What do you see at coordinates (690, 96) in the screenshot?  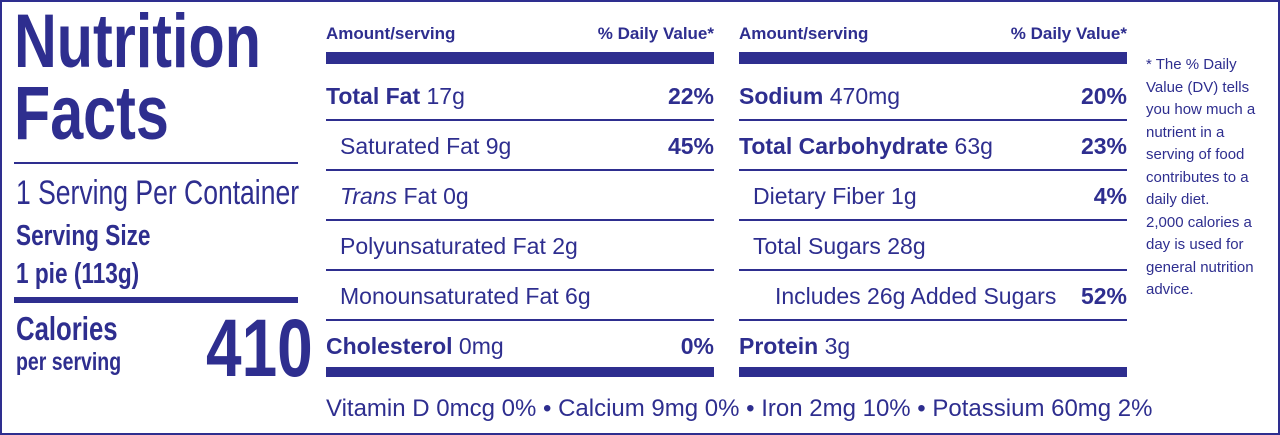 I see `nutrient-dv: 22%` at bounding box center [690, 96].